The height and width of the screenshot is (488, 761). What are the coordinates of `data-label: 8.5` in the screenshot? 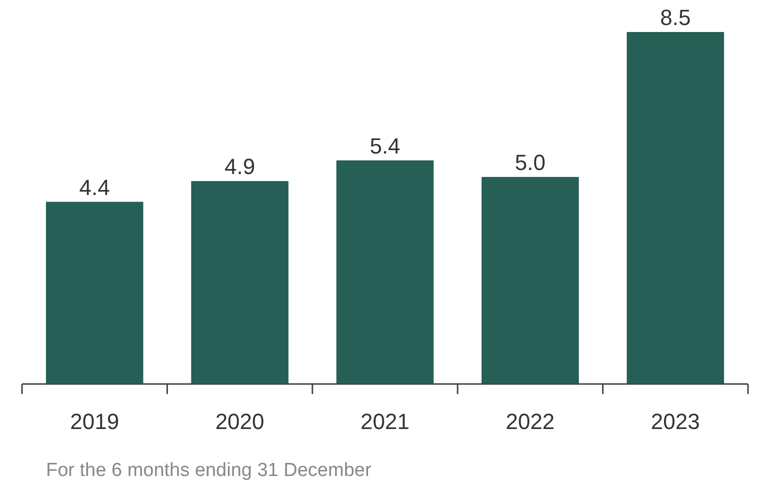 It's located at (675, 17).